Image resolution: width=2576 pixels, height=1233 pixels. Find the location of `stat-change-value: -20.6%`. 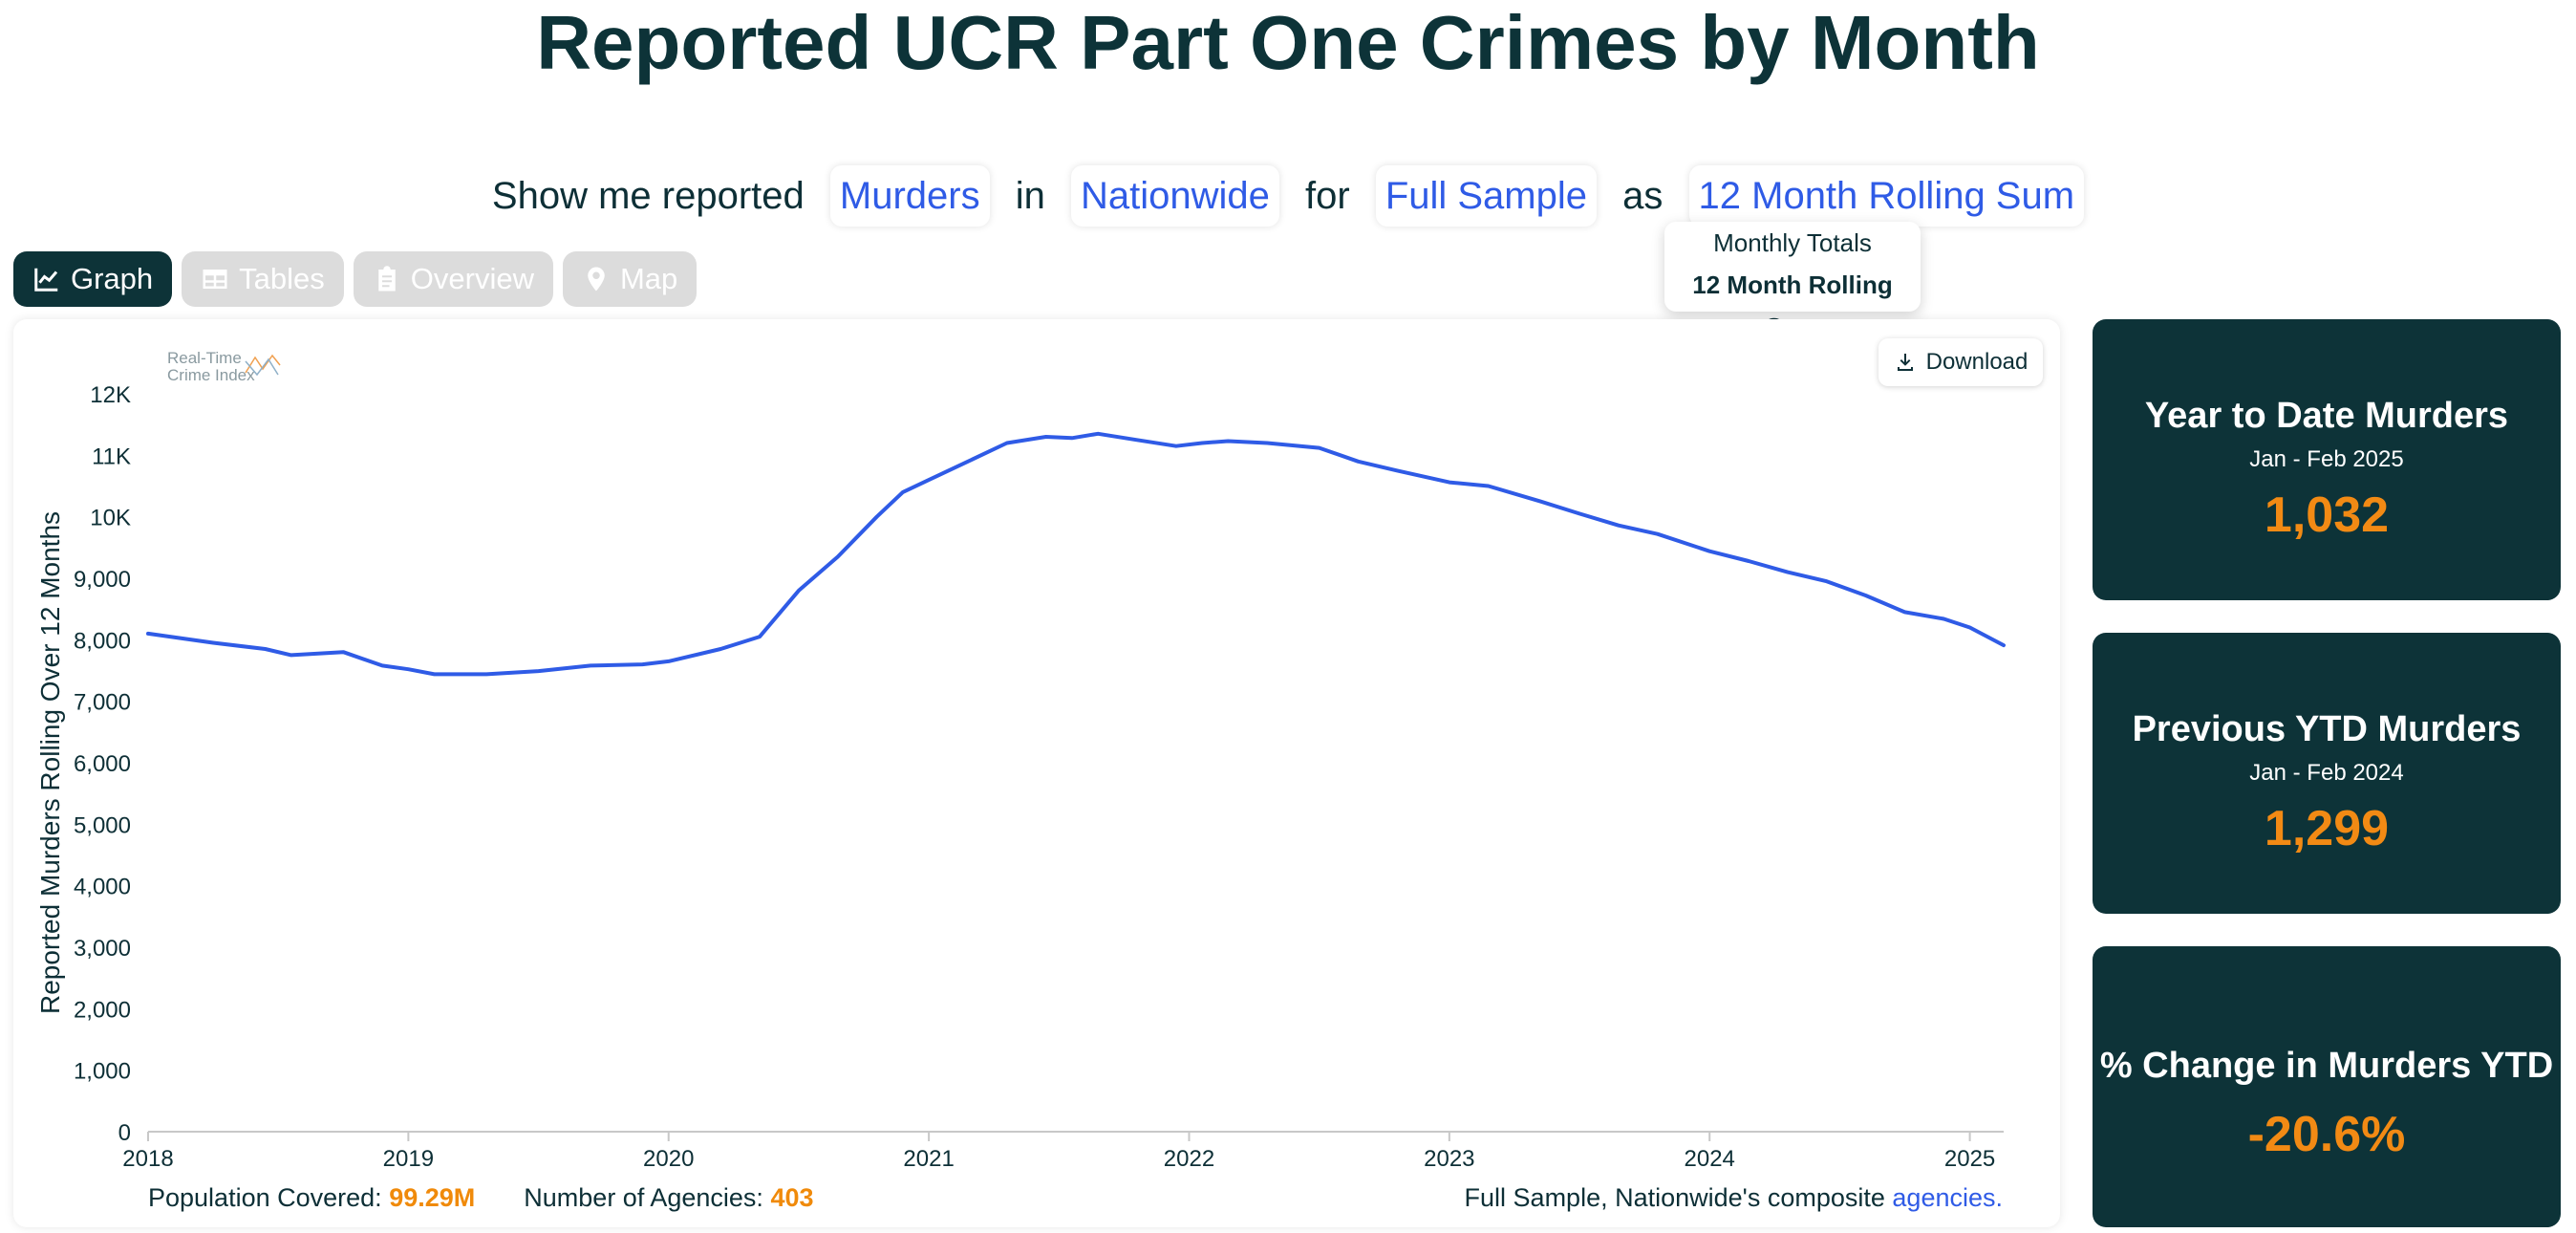

stat-change-value: -20.6% is located at coordinates (2326, 1134).